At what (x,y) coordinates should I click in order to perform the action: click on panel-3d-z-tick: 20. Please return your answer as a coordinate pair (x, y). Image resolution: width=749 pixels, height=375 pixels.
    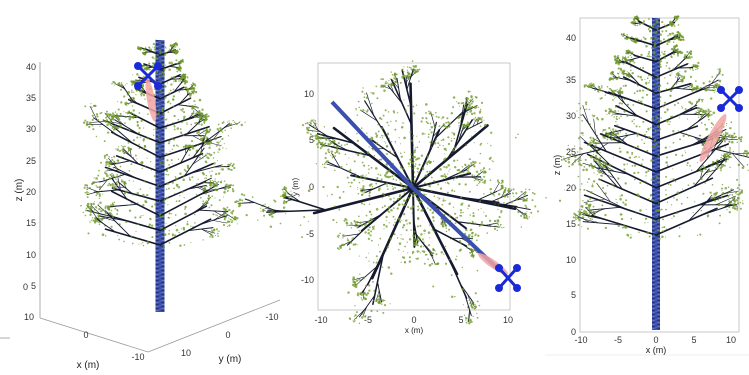
    Looking at the image, I should click on (31, 192).